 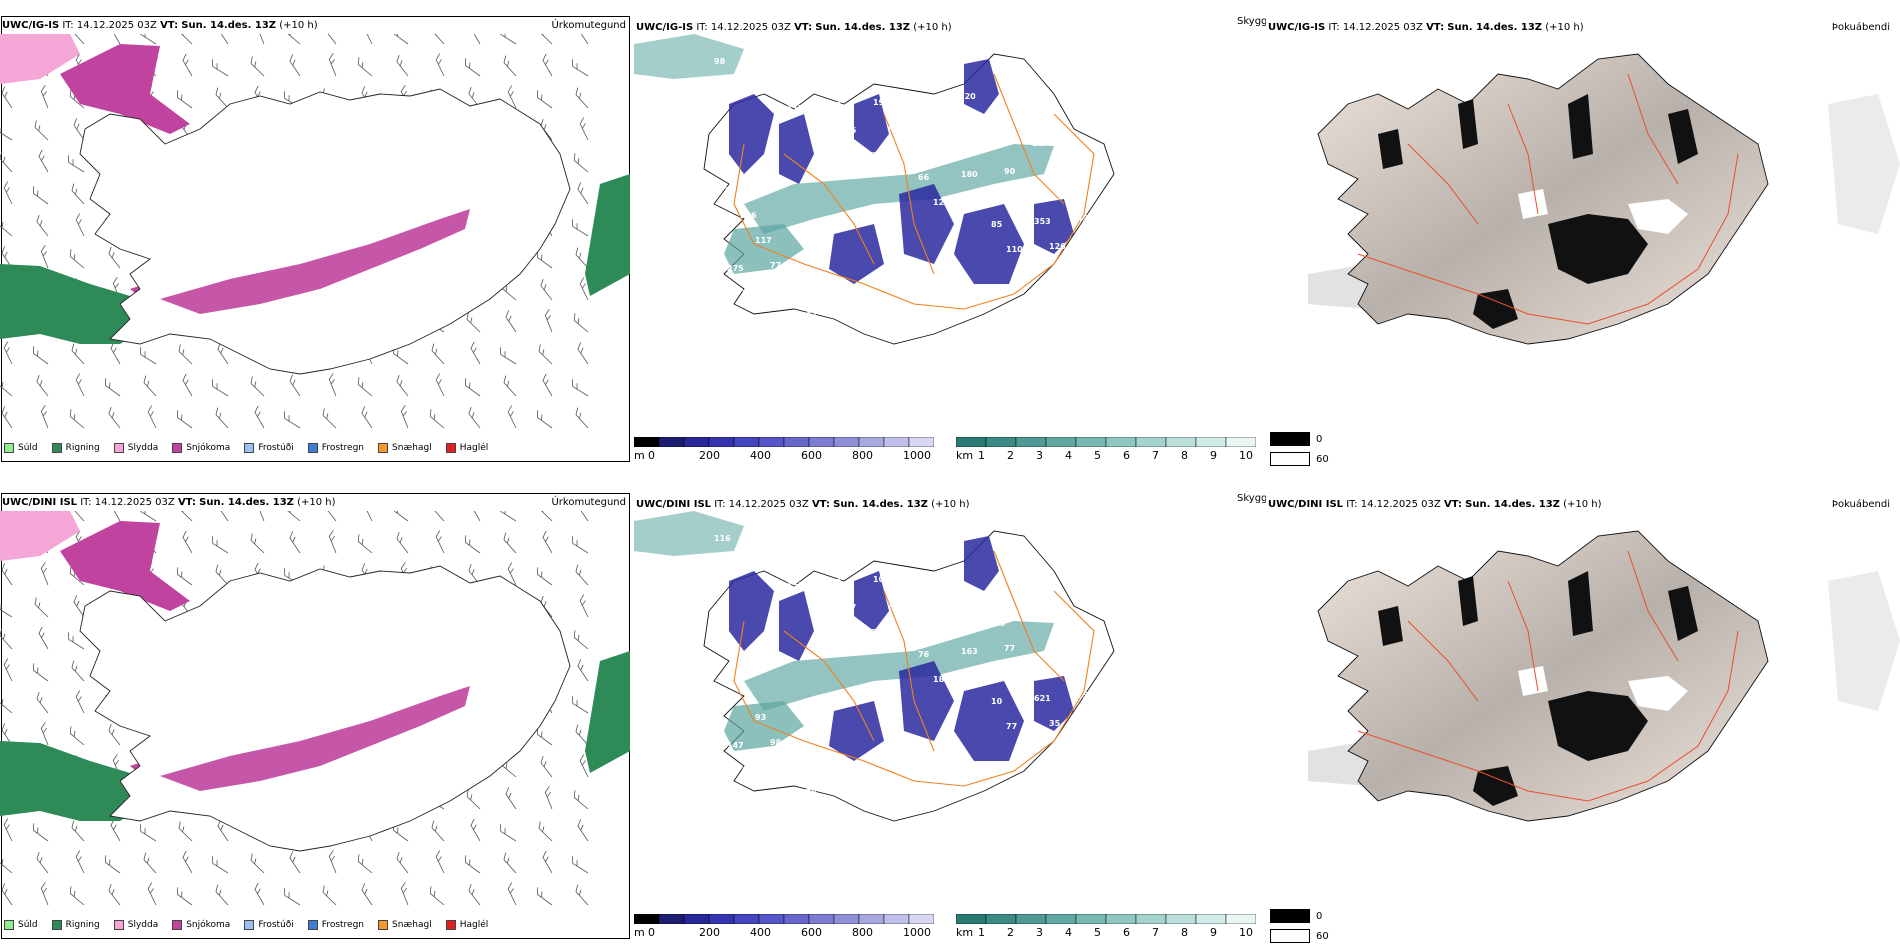 I want to click on height-label: 289, so click(x=997, y=623).